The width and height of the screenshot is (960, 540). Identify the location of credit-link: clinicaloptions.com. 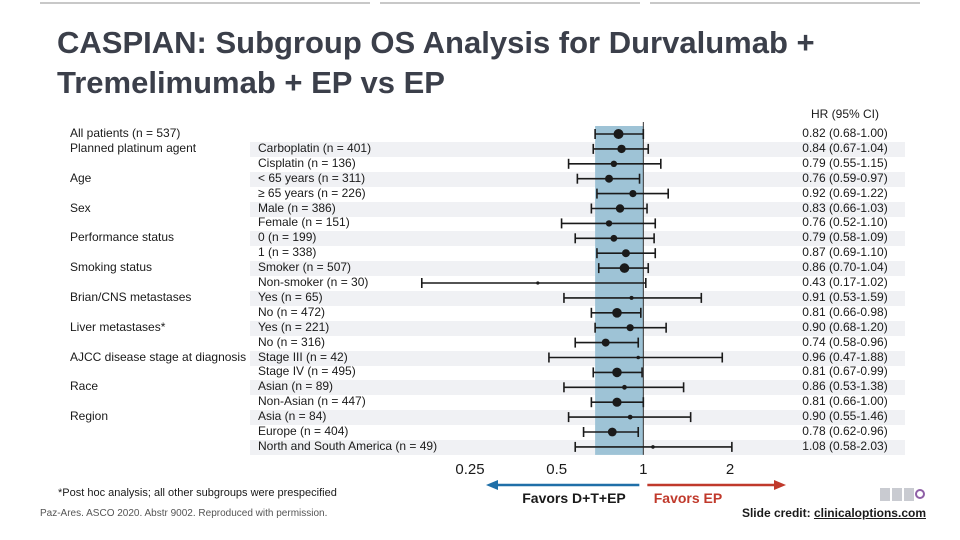
(869, 513).